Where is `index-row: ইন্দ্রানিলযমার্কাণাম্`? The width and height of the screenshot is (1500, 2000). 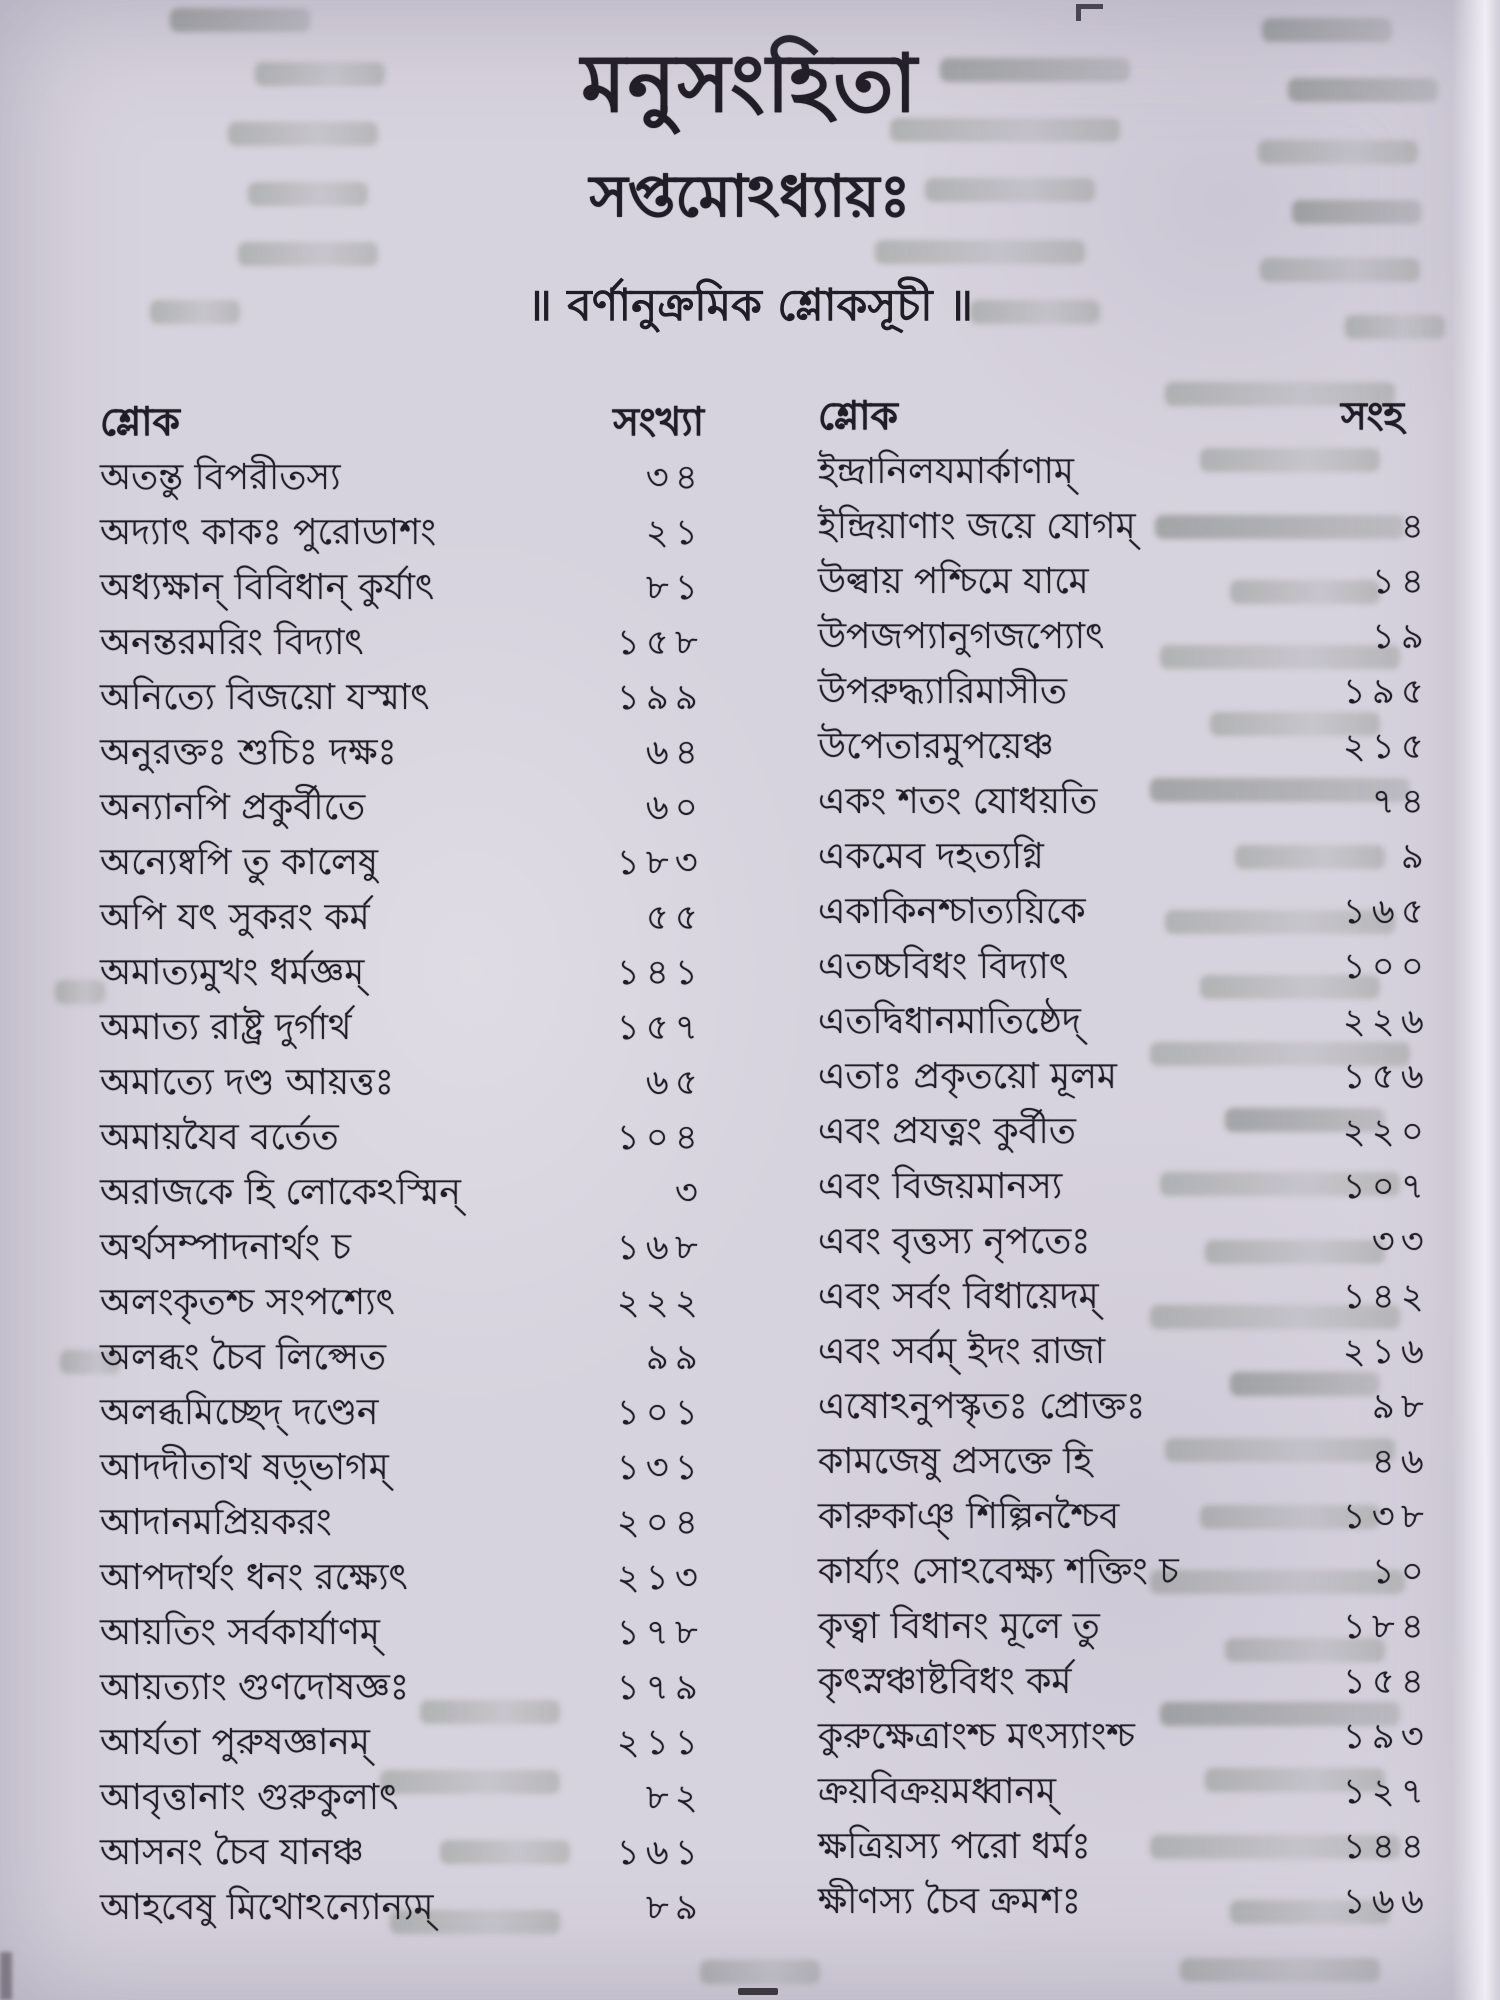 index-row: ইন্দ্রানিলযমার্কাণাম্ is located at coordinates (1124, 471).